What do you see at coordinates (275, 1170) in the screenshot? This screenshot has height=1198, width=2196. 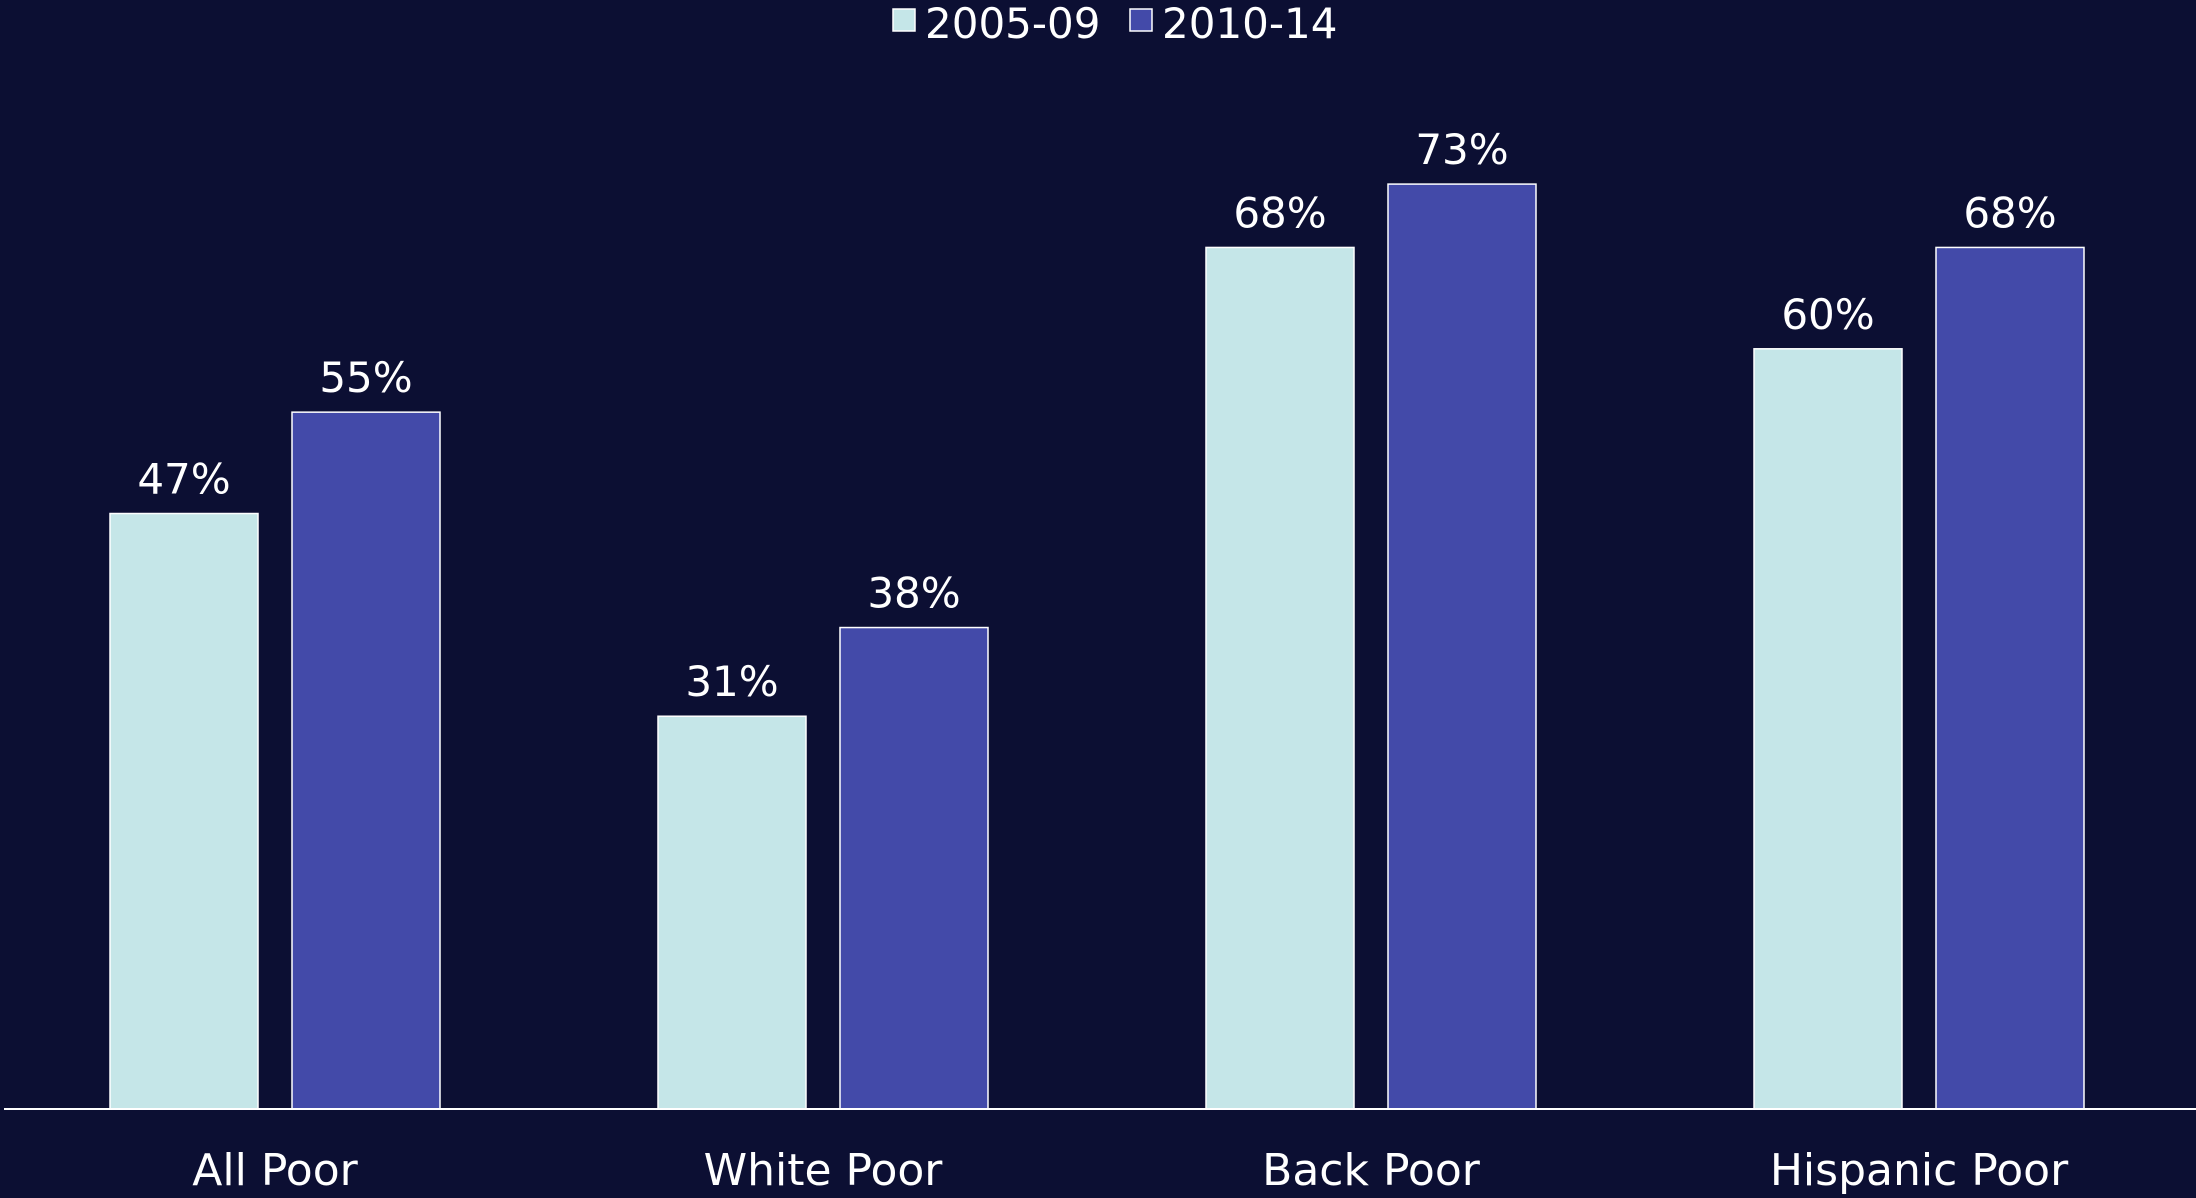 I see `x-tick-label: All Poor` at bounding box center [275, 1170].